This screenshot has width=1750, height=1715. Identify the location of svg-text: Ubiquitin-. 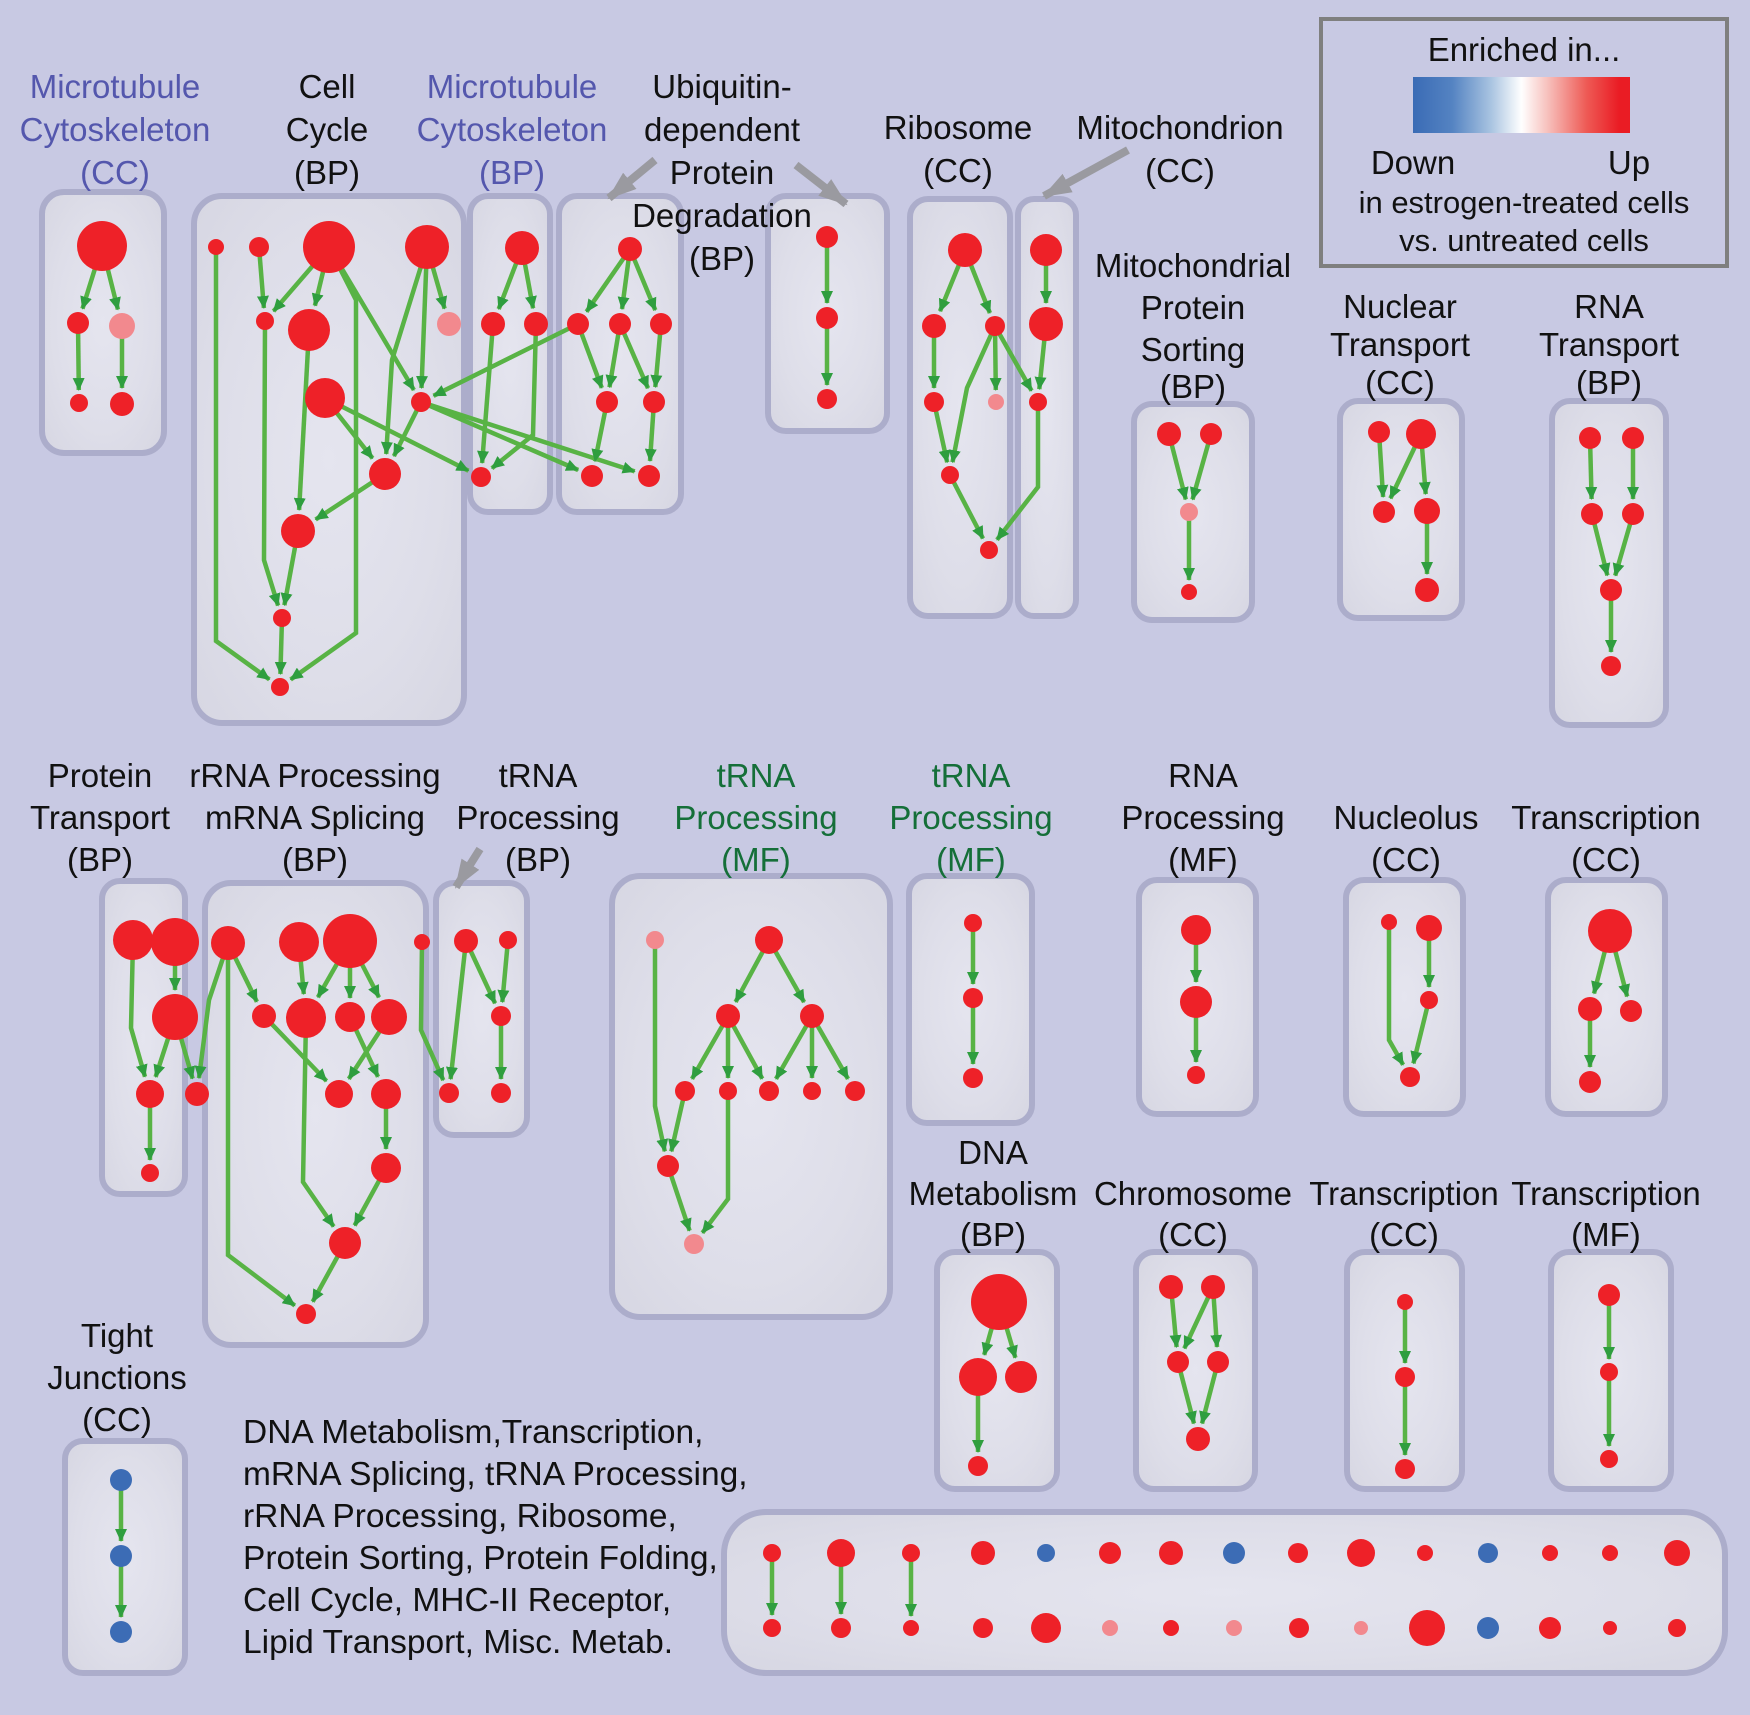
(721, 86).